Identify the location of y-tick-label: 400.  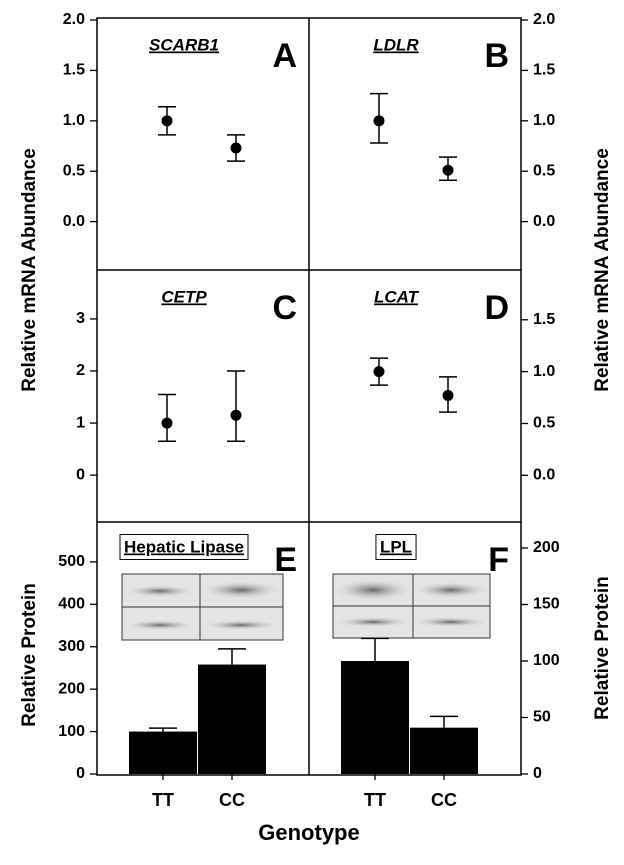
(71, 604).